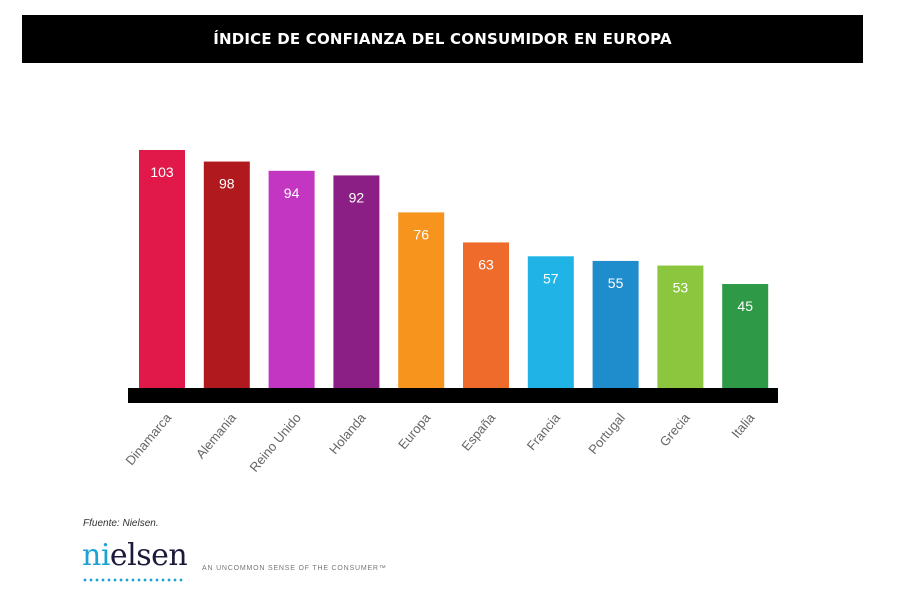  What do you see at coordinates (347, 433) in the screenshot?
I see `category-label: Holanda` at bounding box center [347, 433].